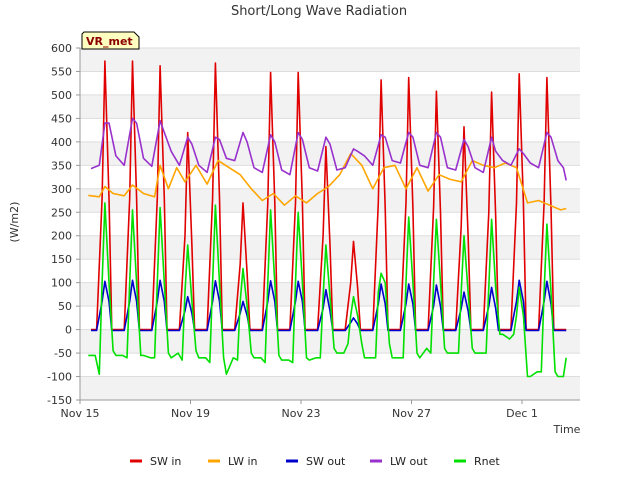 This screenshot has height=480, width=640. I want to click on x-tick-label: Dec 1, so click(522, 413).